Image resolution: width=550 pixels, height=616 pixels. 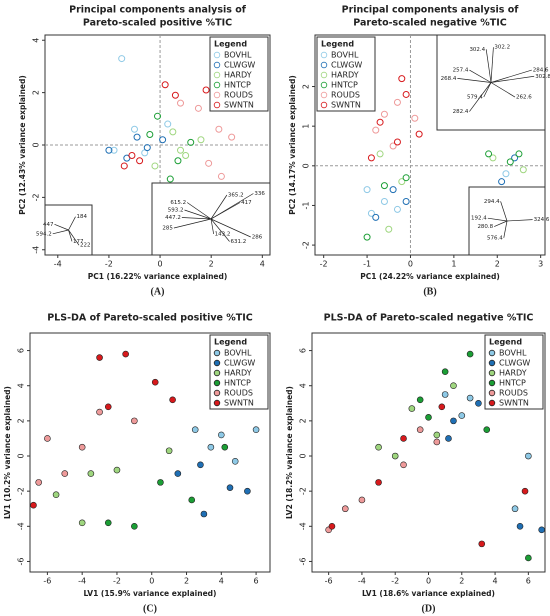 I want to click on x-axis-label: LV1 (18.6% variance explained), so click(x=428, y=593).